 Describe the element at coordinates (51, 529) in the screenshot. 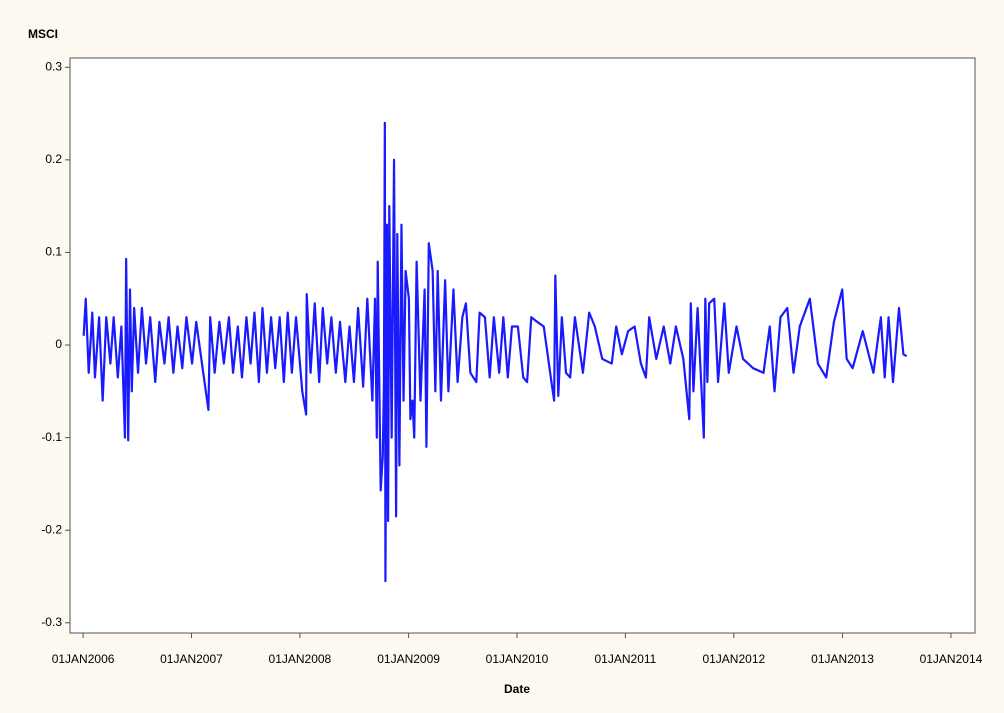

I see `y-tick-label: -0.2` at that location.